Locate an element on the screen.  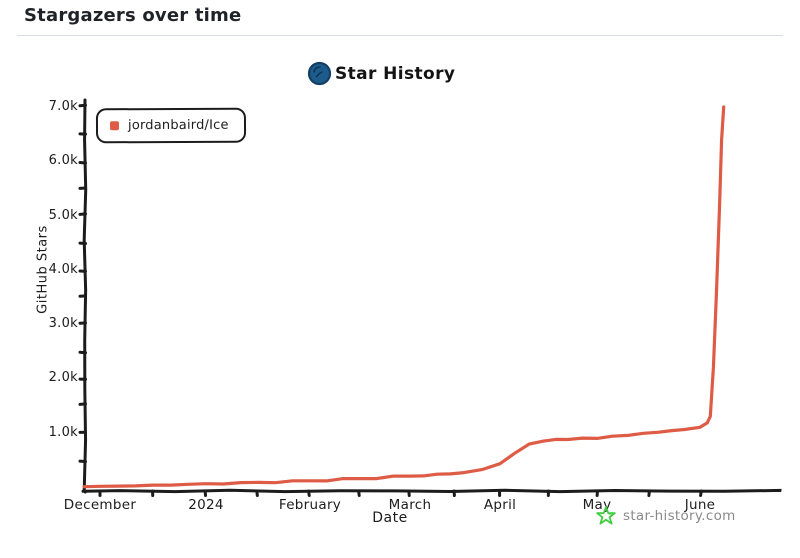
y-tick-label: 7.0k is located at coordinates (63, 106).